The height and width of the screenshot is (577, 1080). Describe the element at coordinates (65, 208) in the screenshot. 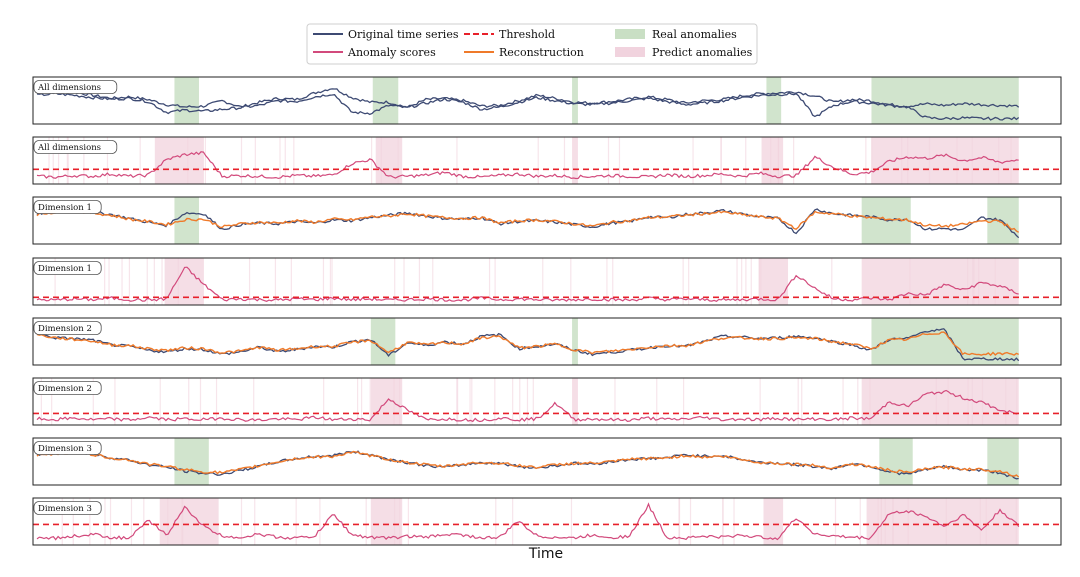

I see `panel-label-text: Dimension 1` at that location.